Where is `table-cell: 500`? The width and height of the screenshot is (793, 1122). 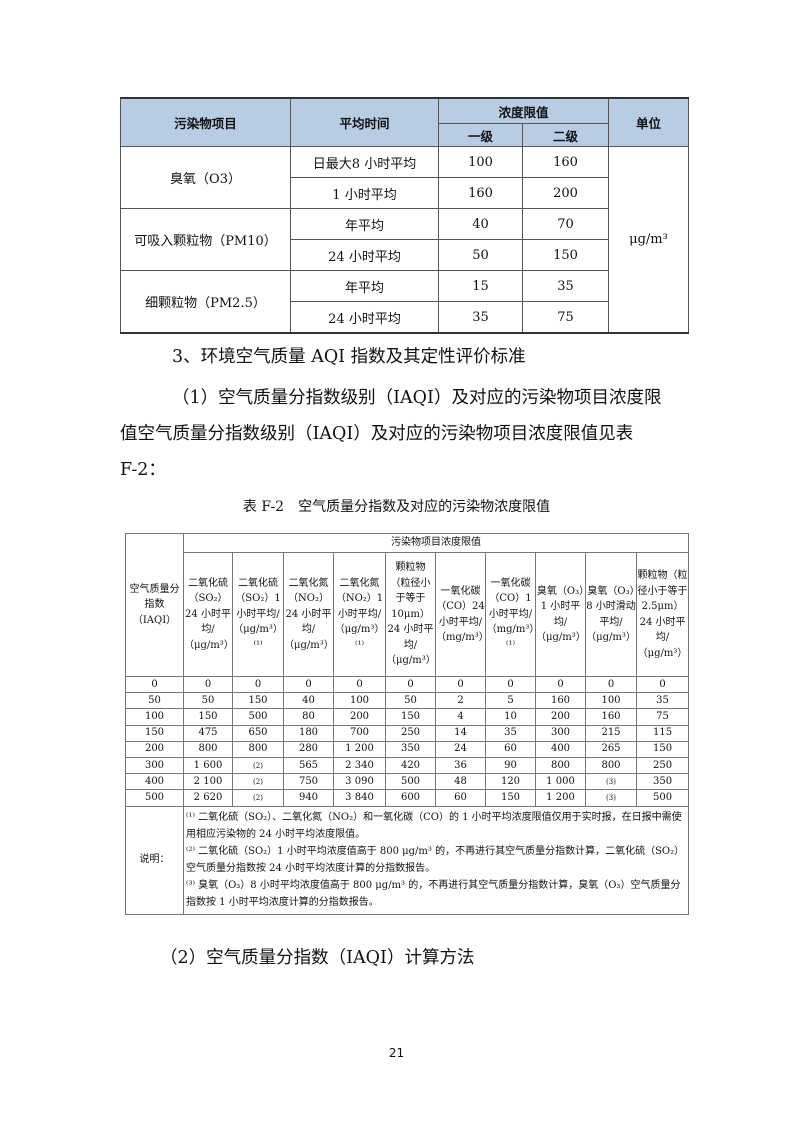 table-cell: 500 is located at coordinates (154, 798).